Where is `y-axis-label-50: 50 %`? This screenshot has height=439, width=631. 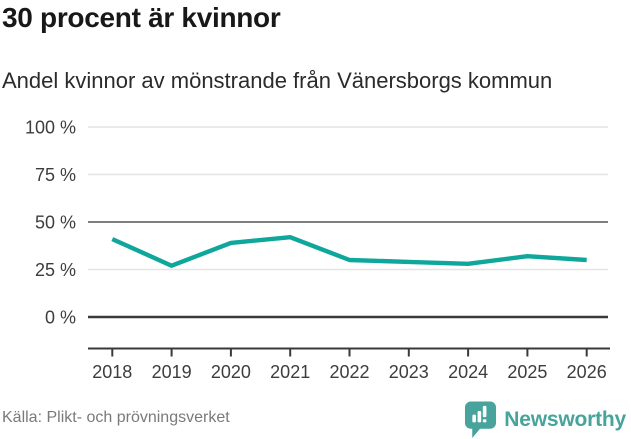 y-axis-label-50: 50 % is located at coordinates (55, 223).